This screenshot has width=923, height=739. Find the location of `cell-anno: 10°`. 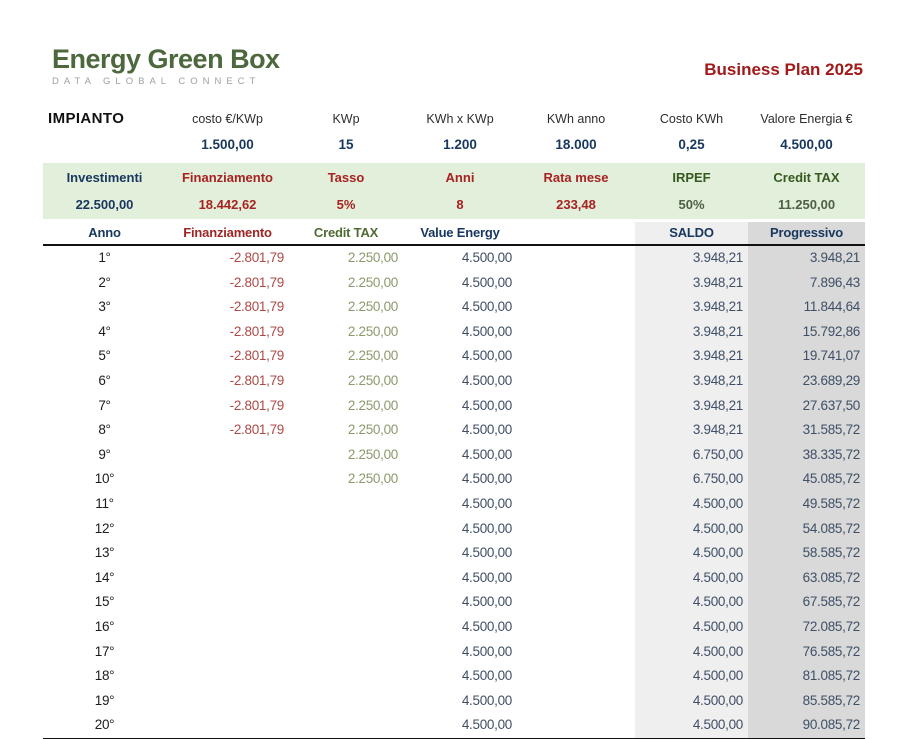

cell-anno: 10° is located at coordinates (104, 479).